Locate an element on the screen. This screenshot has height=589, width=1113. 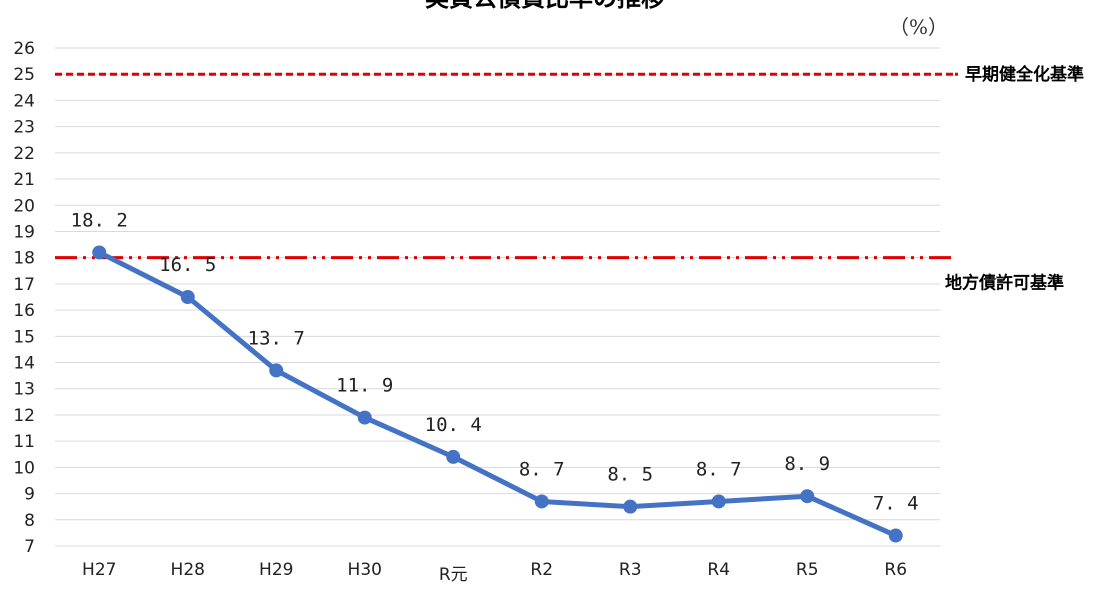
x-tick-label: R4 is located at coordinates (718, 570).